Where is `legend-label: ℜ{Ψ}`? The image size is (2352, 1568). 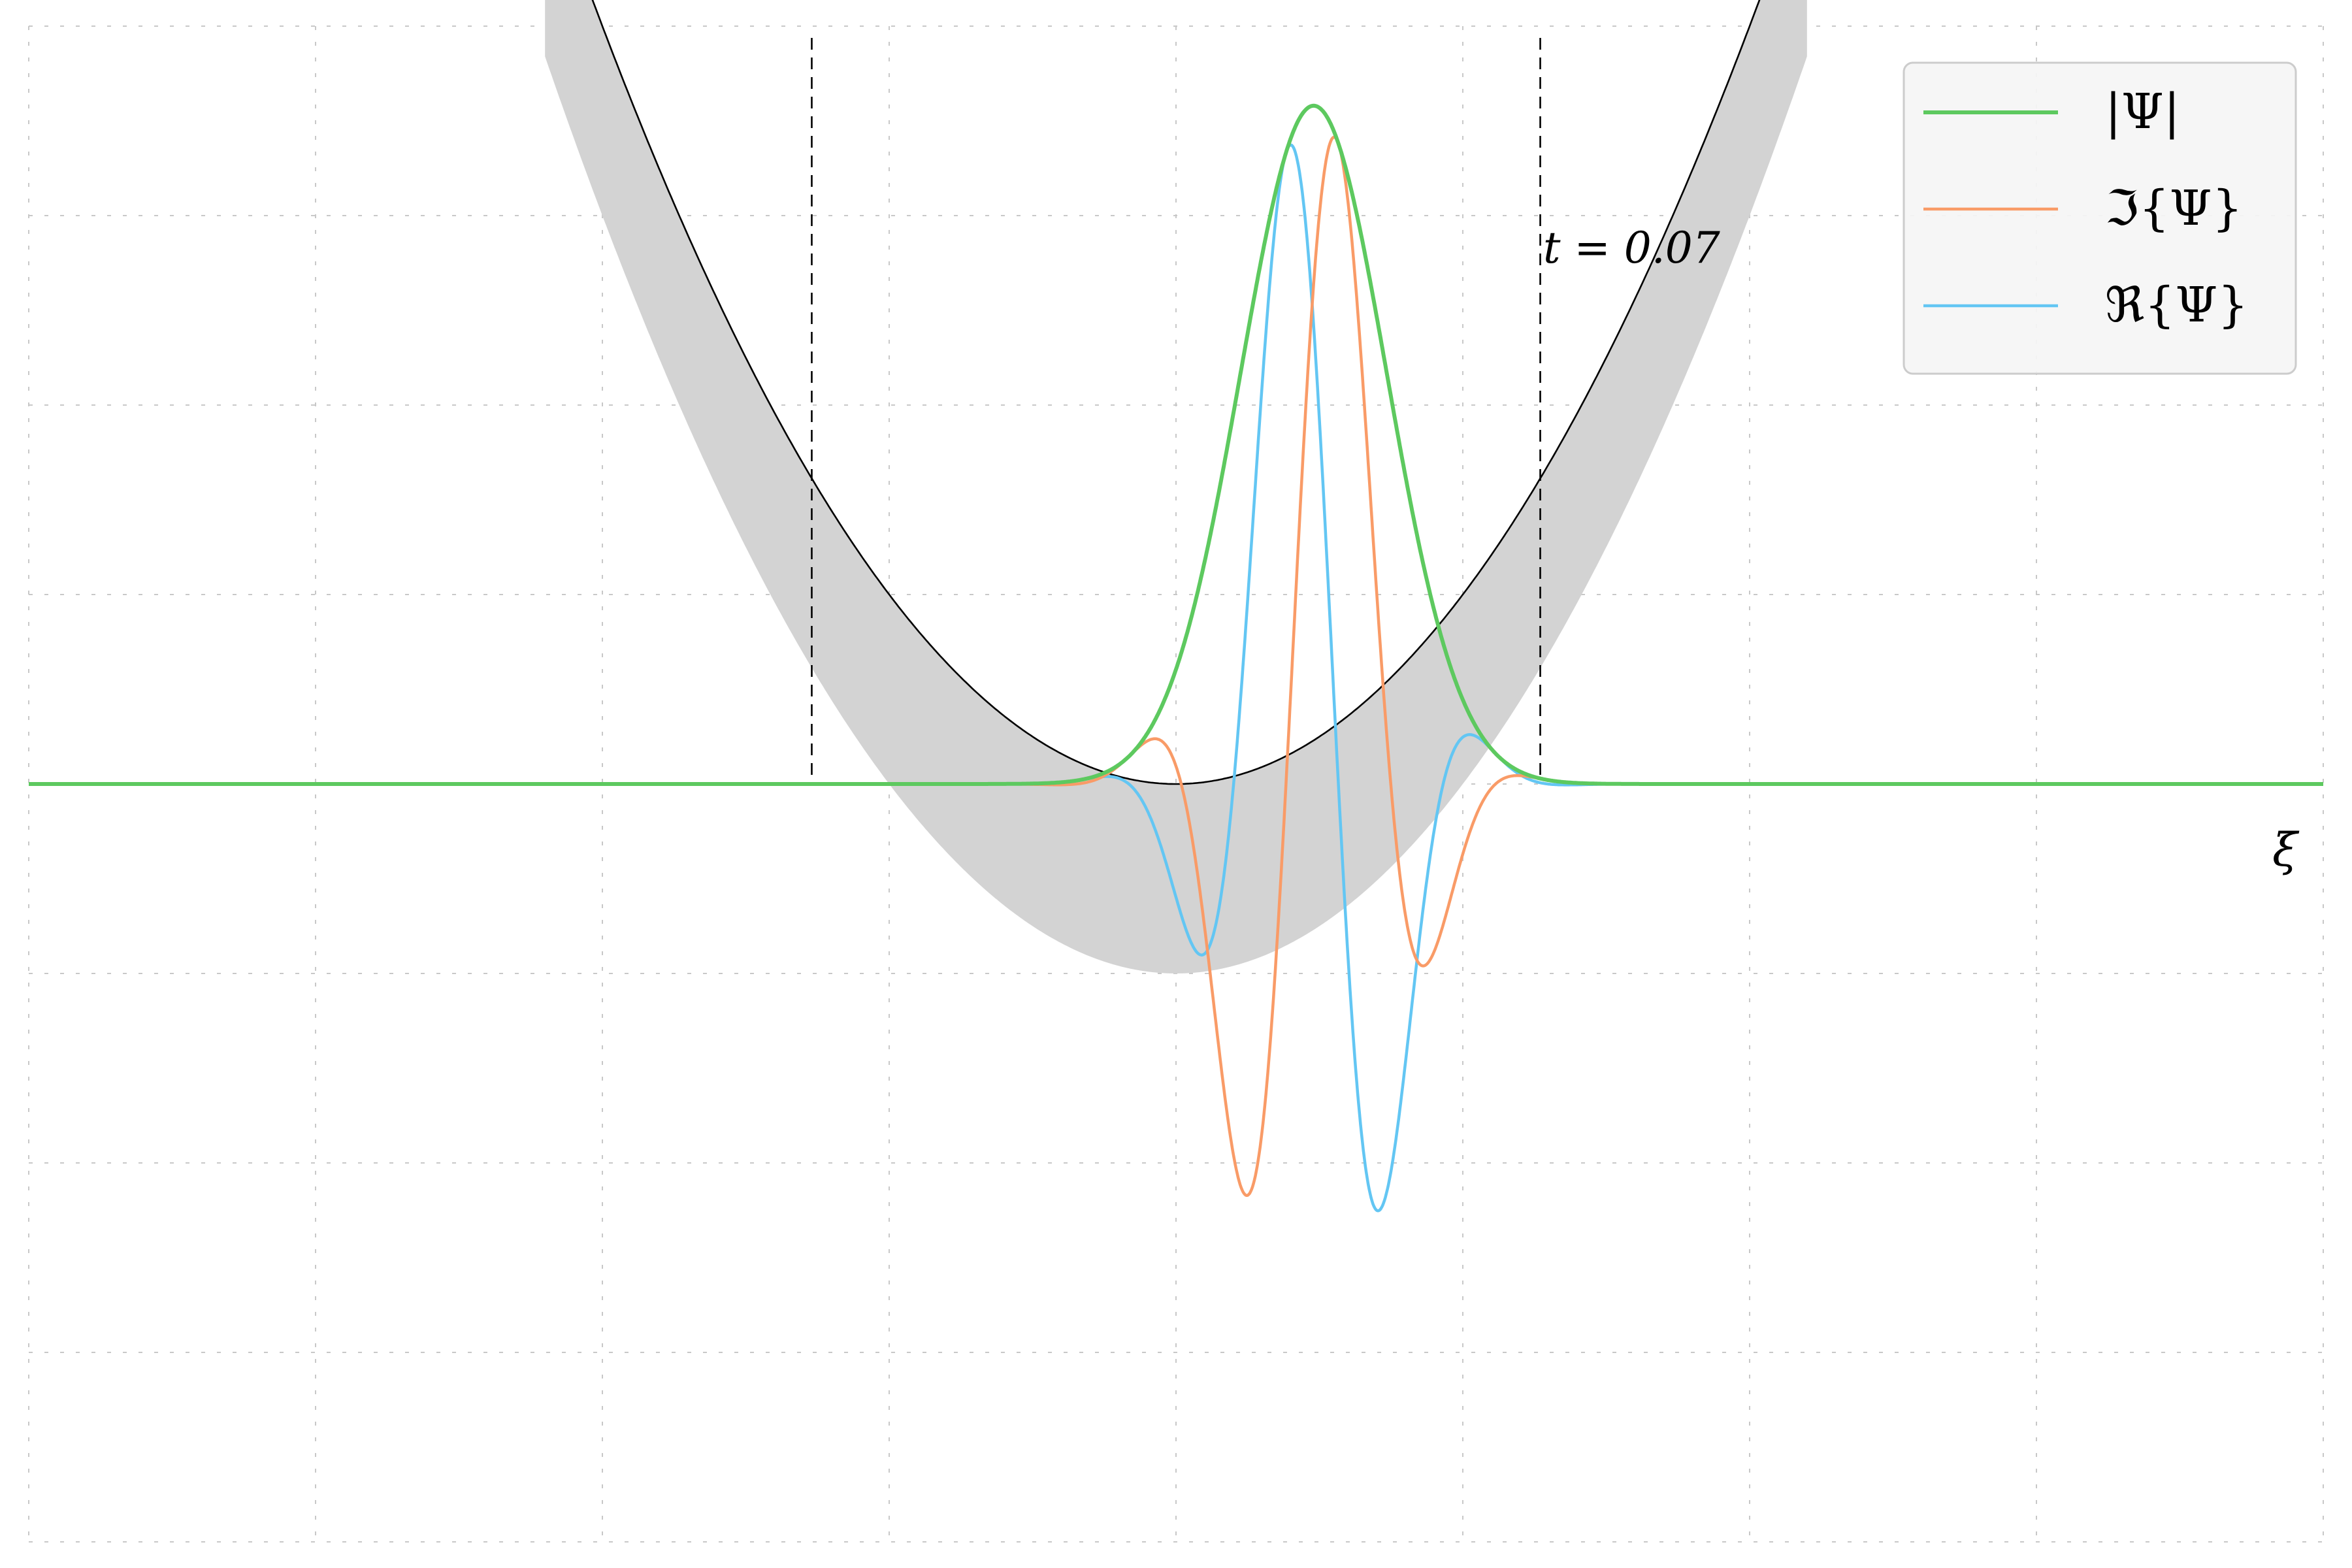
legend-label: ℜ{Ψ} is located at coordinates (2176, 305).